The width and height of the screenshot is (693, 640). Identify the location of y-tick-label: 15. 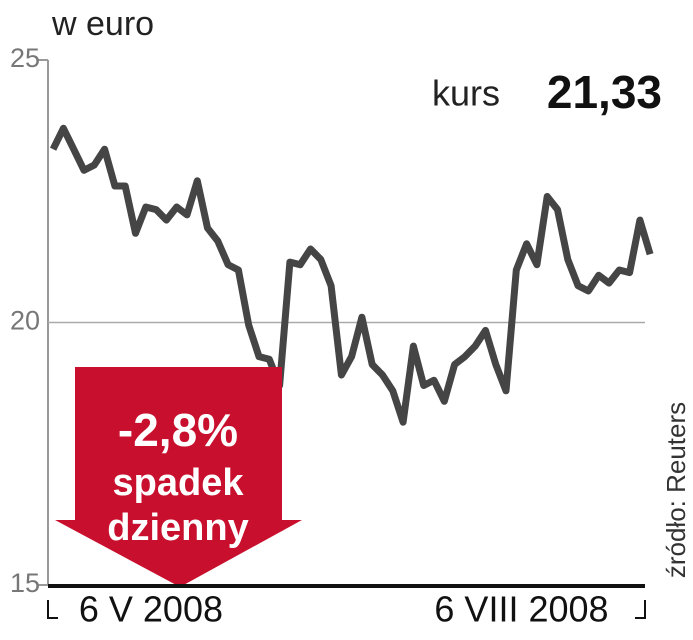
(25, 583).